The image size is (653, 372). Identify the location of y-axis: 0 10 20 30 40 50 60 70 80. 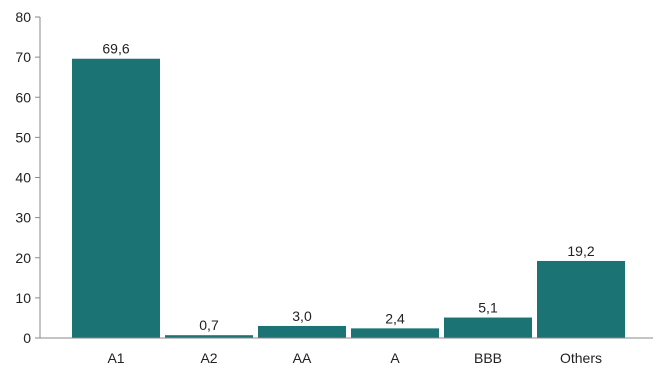
(28, 177).